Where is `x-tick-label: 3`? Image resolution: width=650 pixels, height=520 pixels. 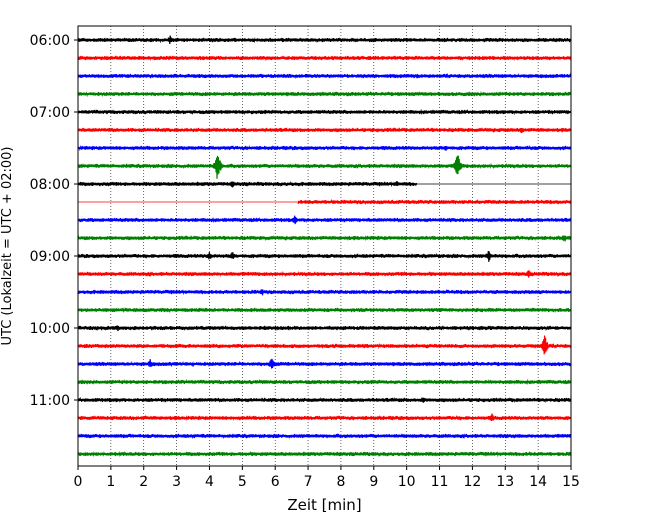 x-tick-label: 3 is located at coordinates (176, 482).